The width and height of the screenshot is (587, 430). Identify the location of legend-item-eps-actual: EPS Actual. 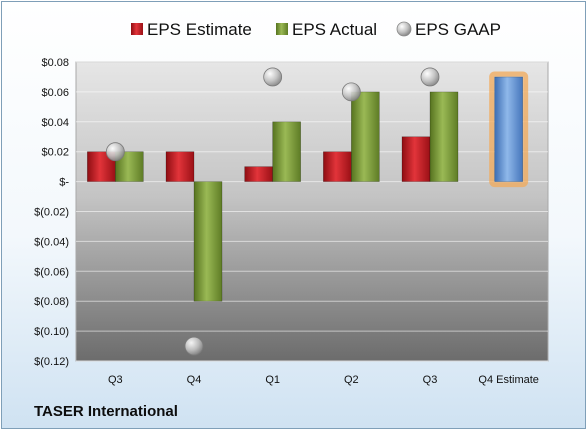
(326, 29).